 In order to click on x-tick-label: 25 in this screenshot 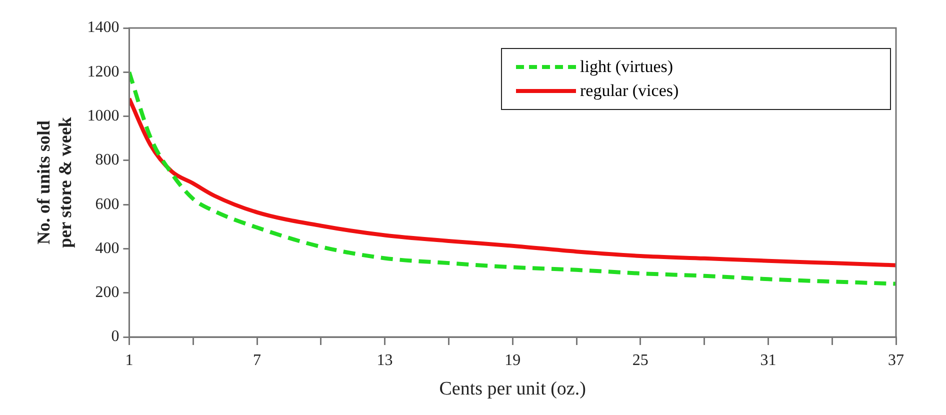, I will do `click(640, 360)`.